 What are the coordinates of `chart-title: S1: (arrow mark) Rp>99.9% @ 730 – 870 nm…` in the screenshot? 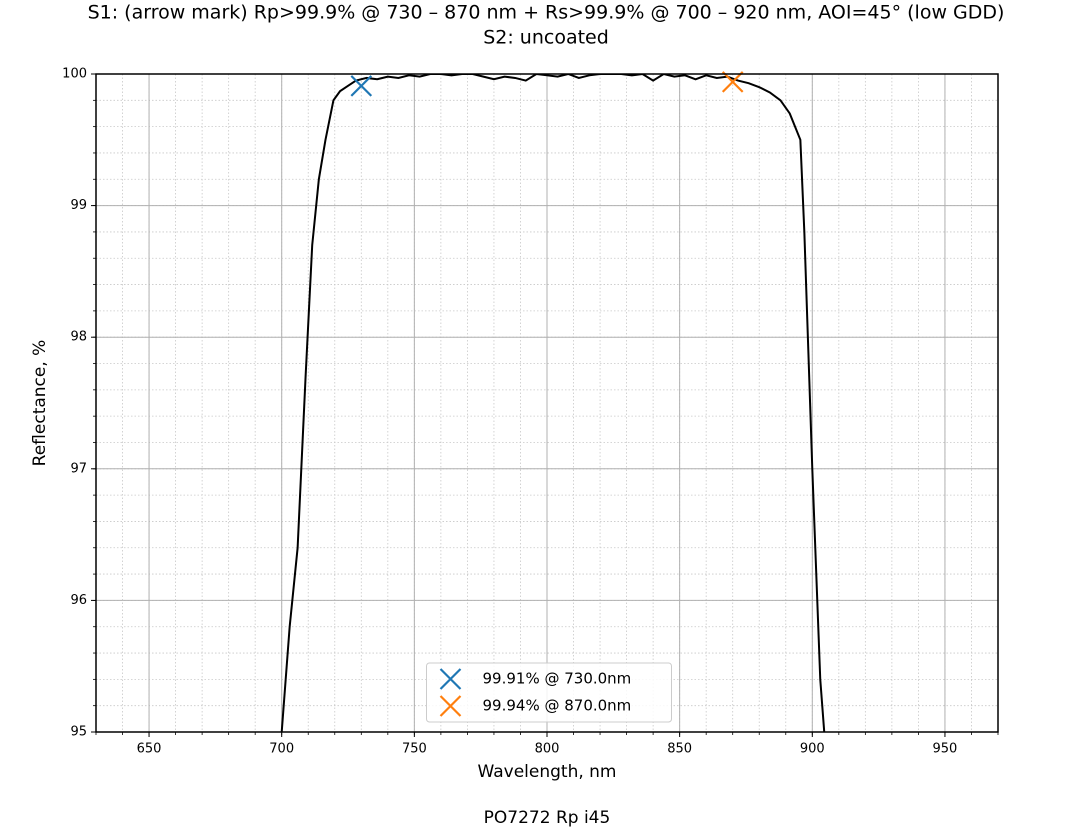 It's located at (546, 13).